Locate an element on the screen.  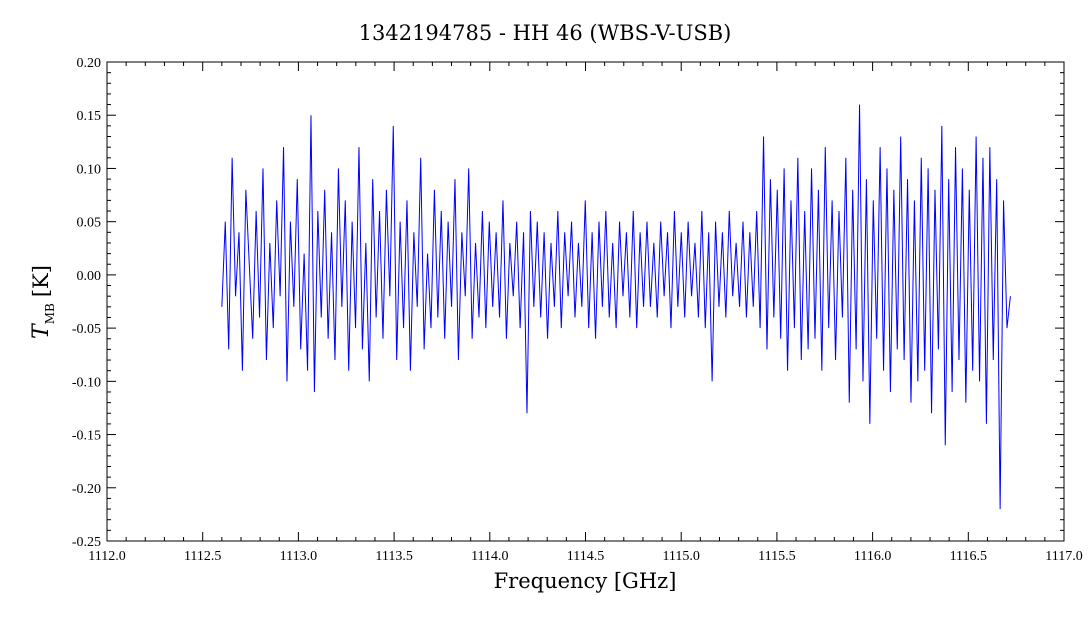
x-tick-label: 1114.5 is located at coordinates (585, 556).